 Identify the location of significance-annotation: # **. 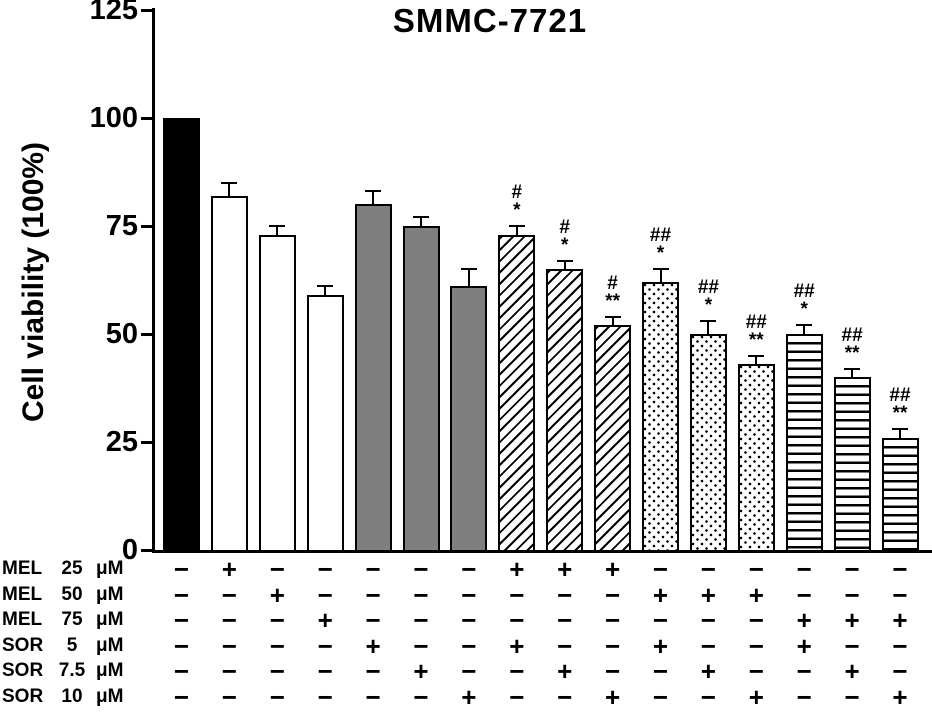
(613, 293).